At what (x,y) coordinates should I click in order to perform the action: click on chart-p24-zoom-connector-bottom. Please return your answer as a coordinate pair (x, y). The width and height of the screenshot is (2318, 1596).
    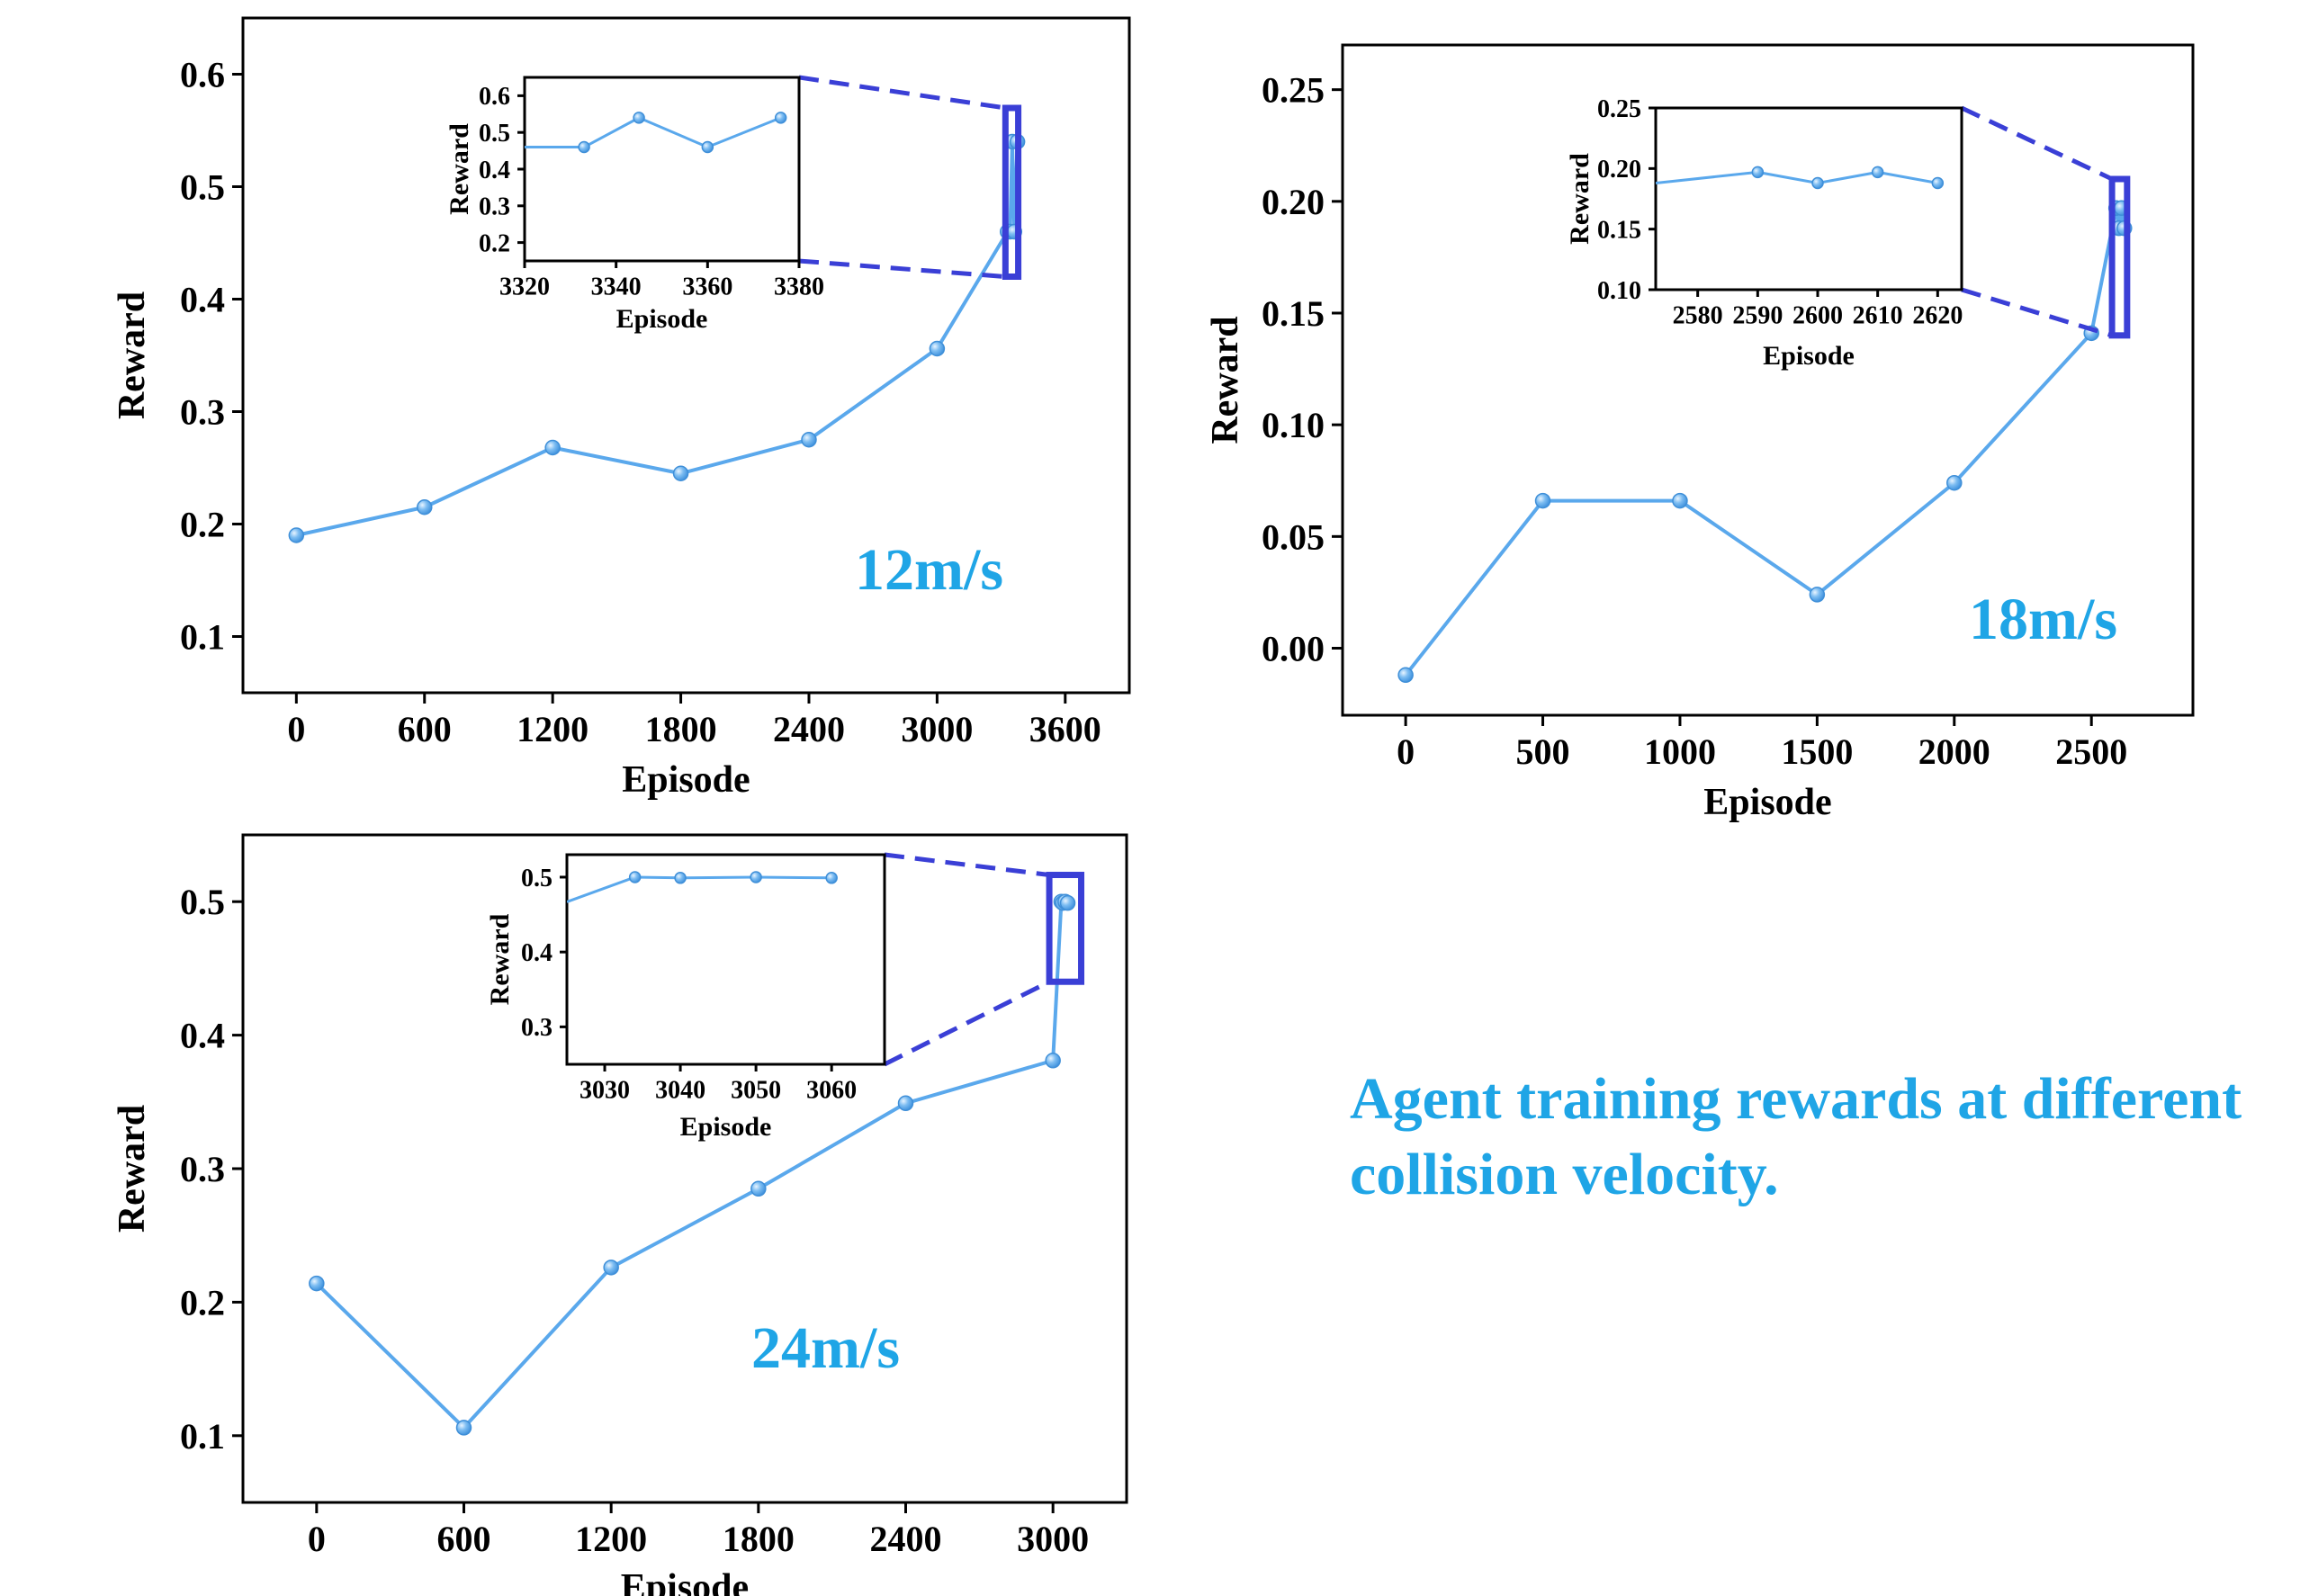
    Looking at the image, I should click on (967, 1023).